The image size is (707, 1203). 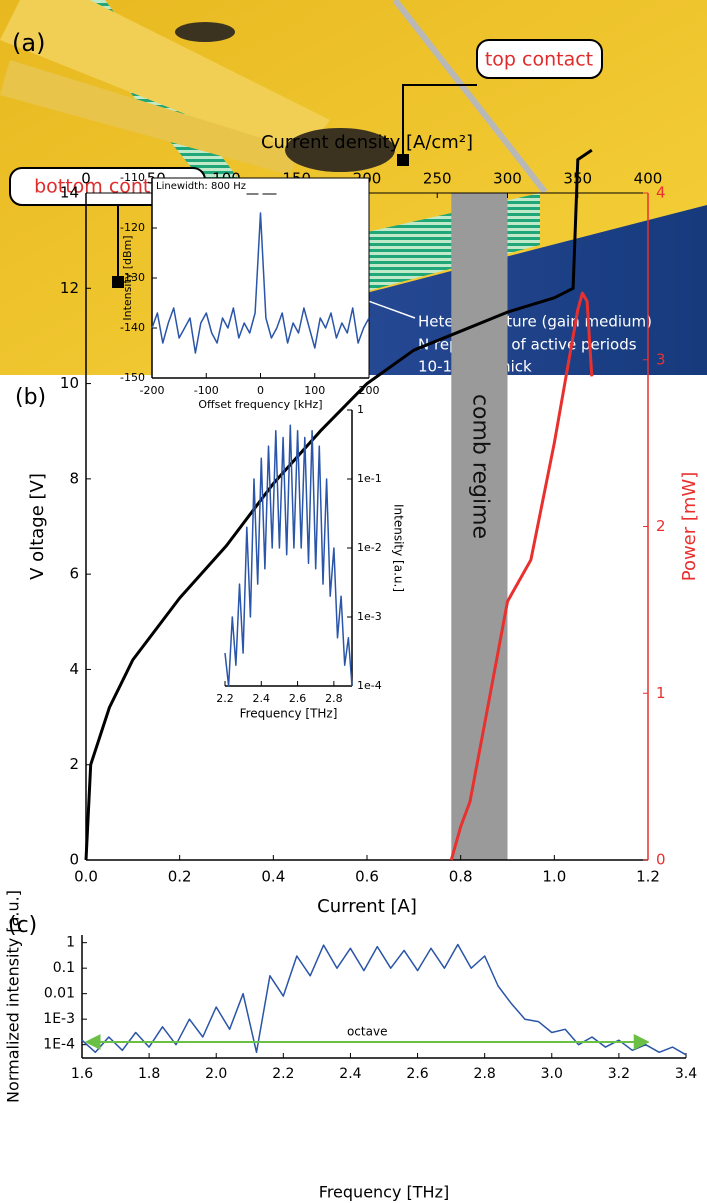 I want to click on x-tick-label: -100, so click(x=206, y=390).